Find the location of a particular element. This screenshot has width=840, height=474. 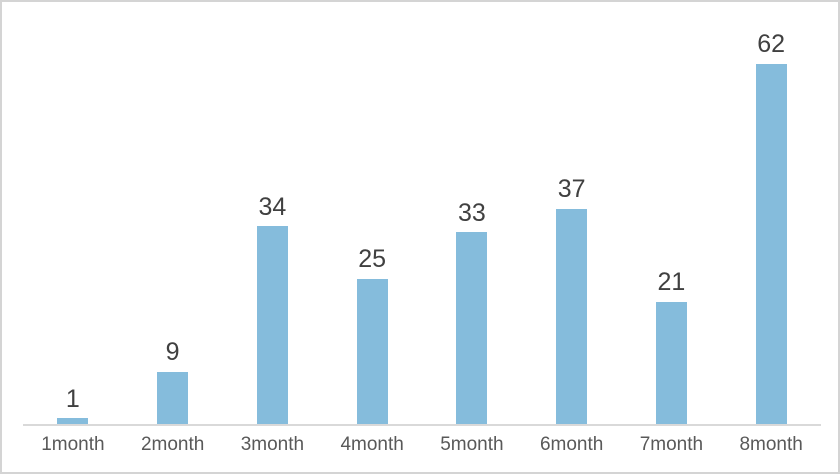

x-tick-3month: 3month is located at coordinates (272, 444).